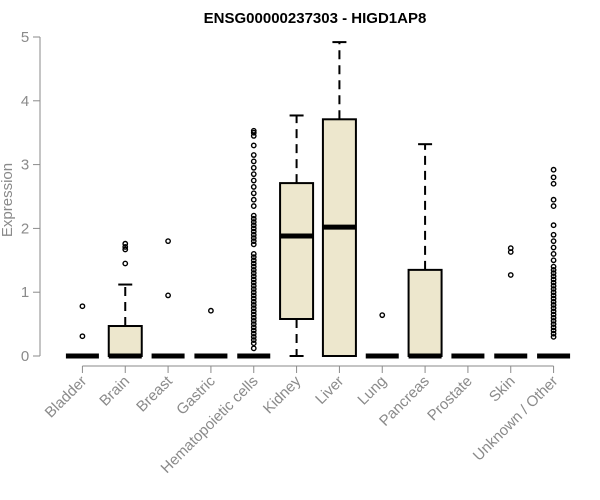 The height and width of the screenshot is (500, 600). Describe the element at coordinates (315, 18) in the screenshot. I see `chart-title: ENSG00000237303 - HIGD1AP8` at that location.